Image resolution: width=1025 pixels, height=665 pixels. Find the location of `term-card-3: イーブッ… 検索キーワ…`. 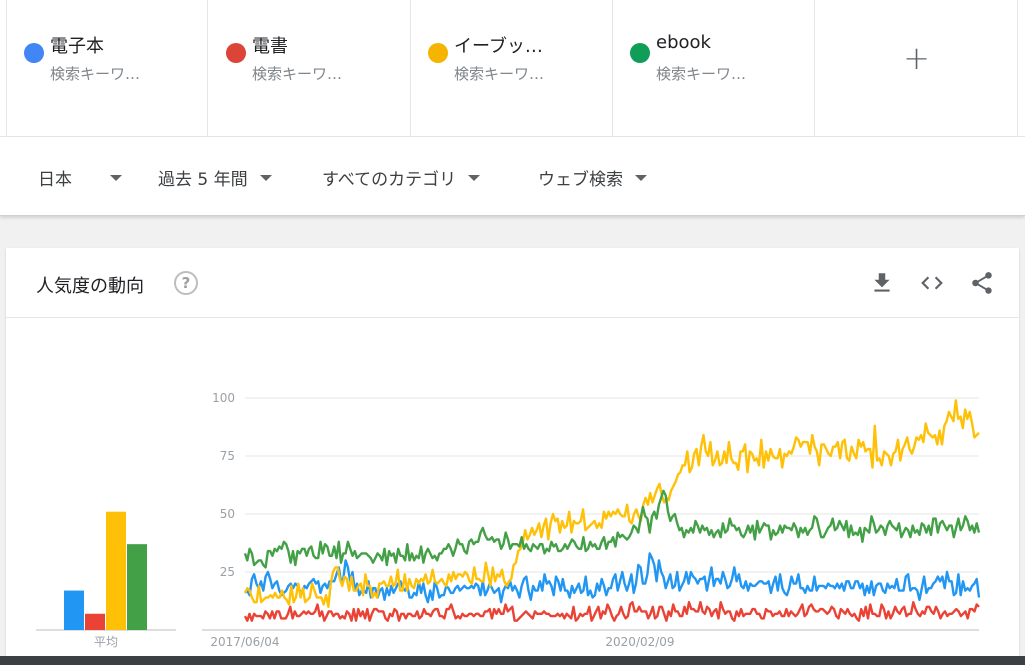

term-card-3: イーブッ… 検索キーワ… is located at coordinates (512, 68).